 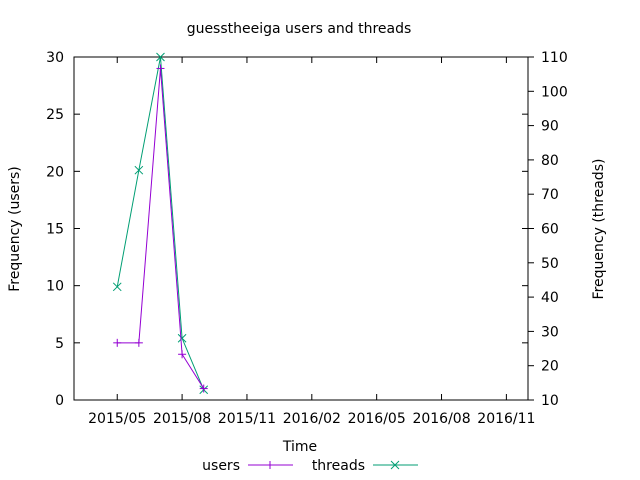 I want to click on right-y-axis: 10 20 30 40 50 60 70 80 90 100 110, so click(x=548, y=229).